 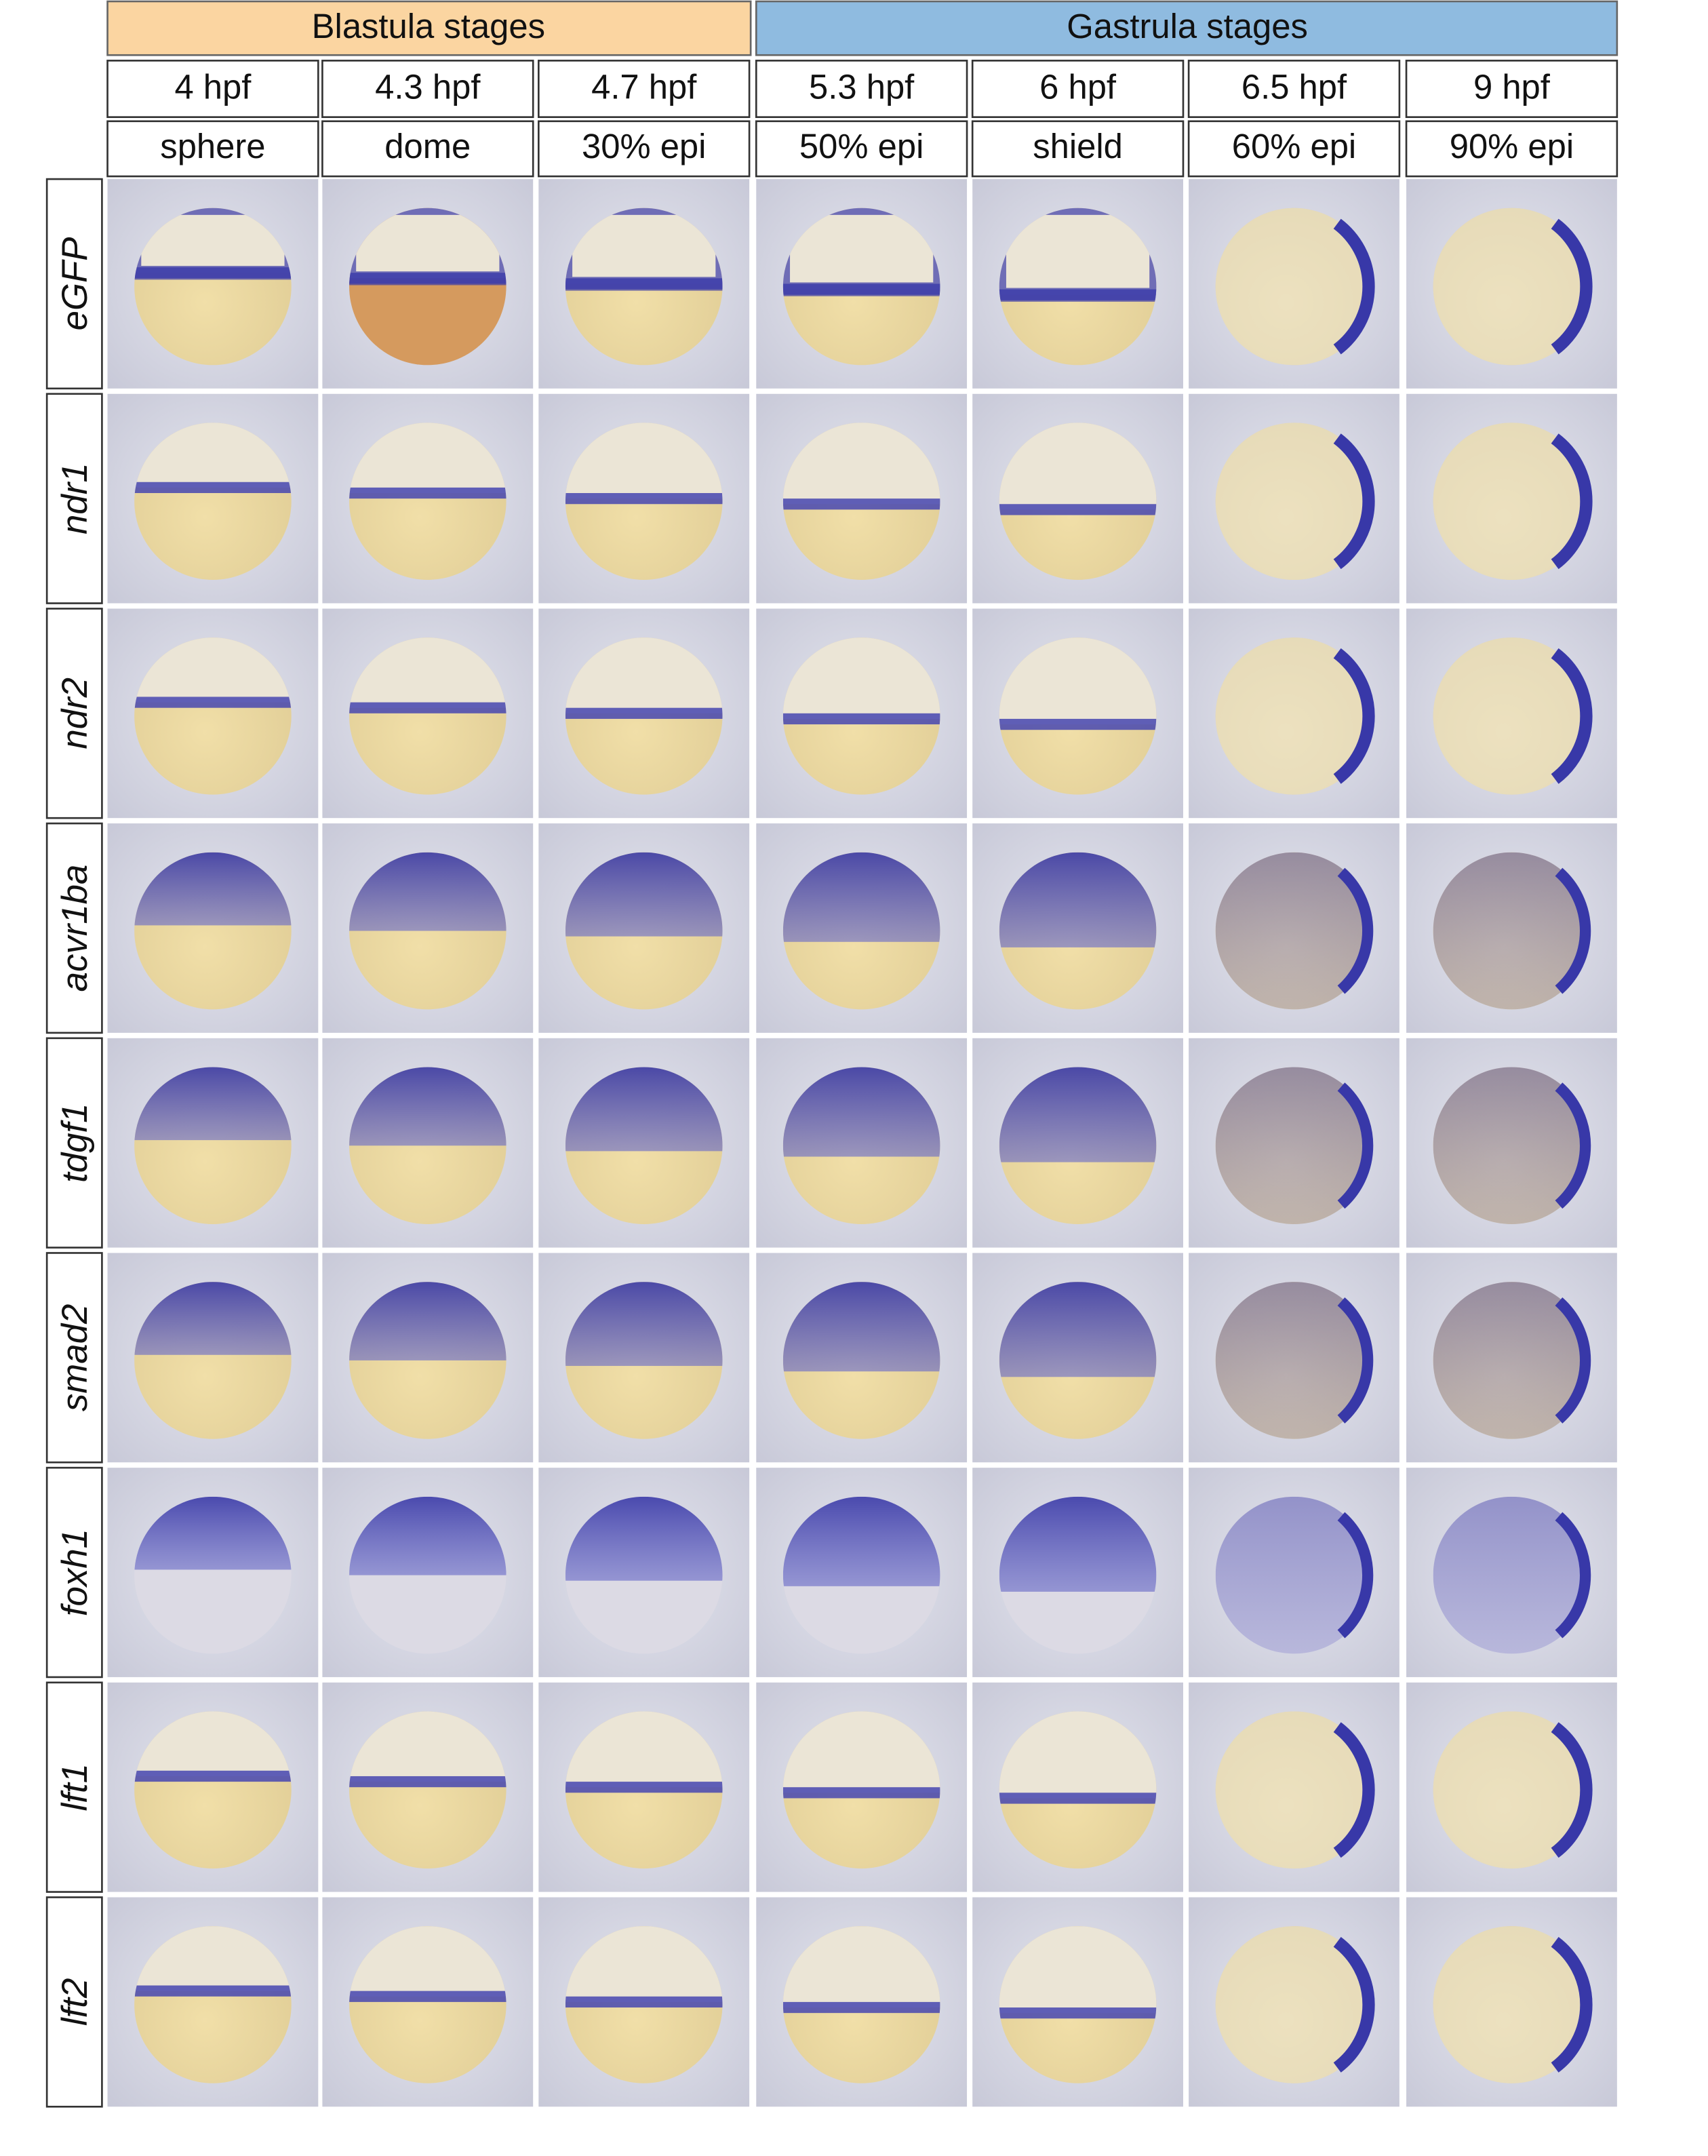 I want to click on stage-label: sphere, so click(x=212, y=146).